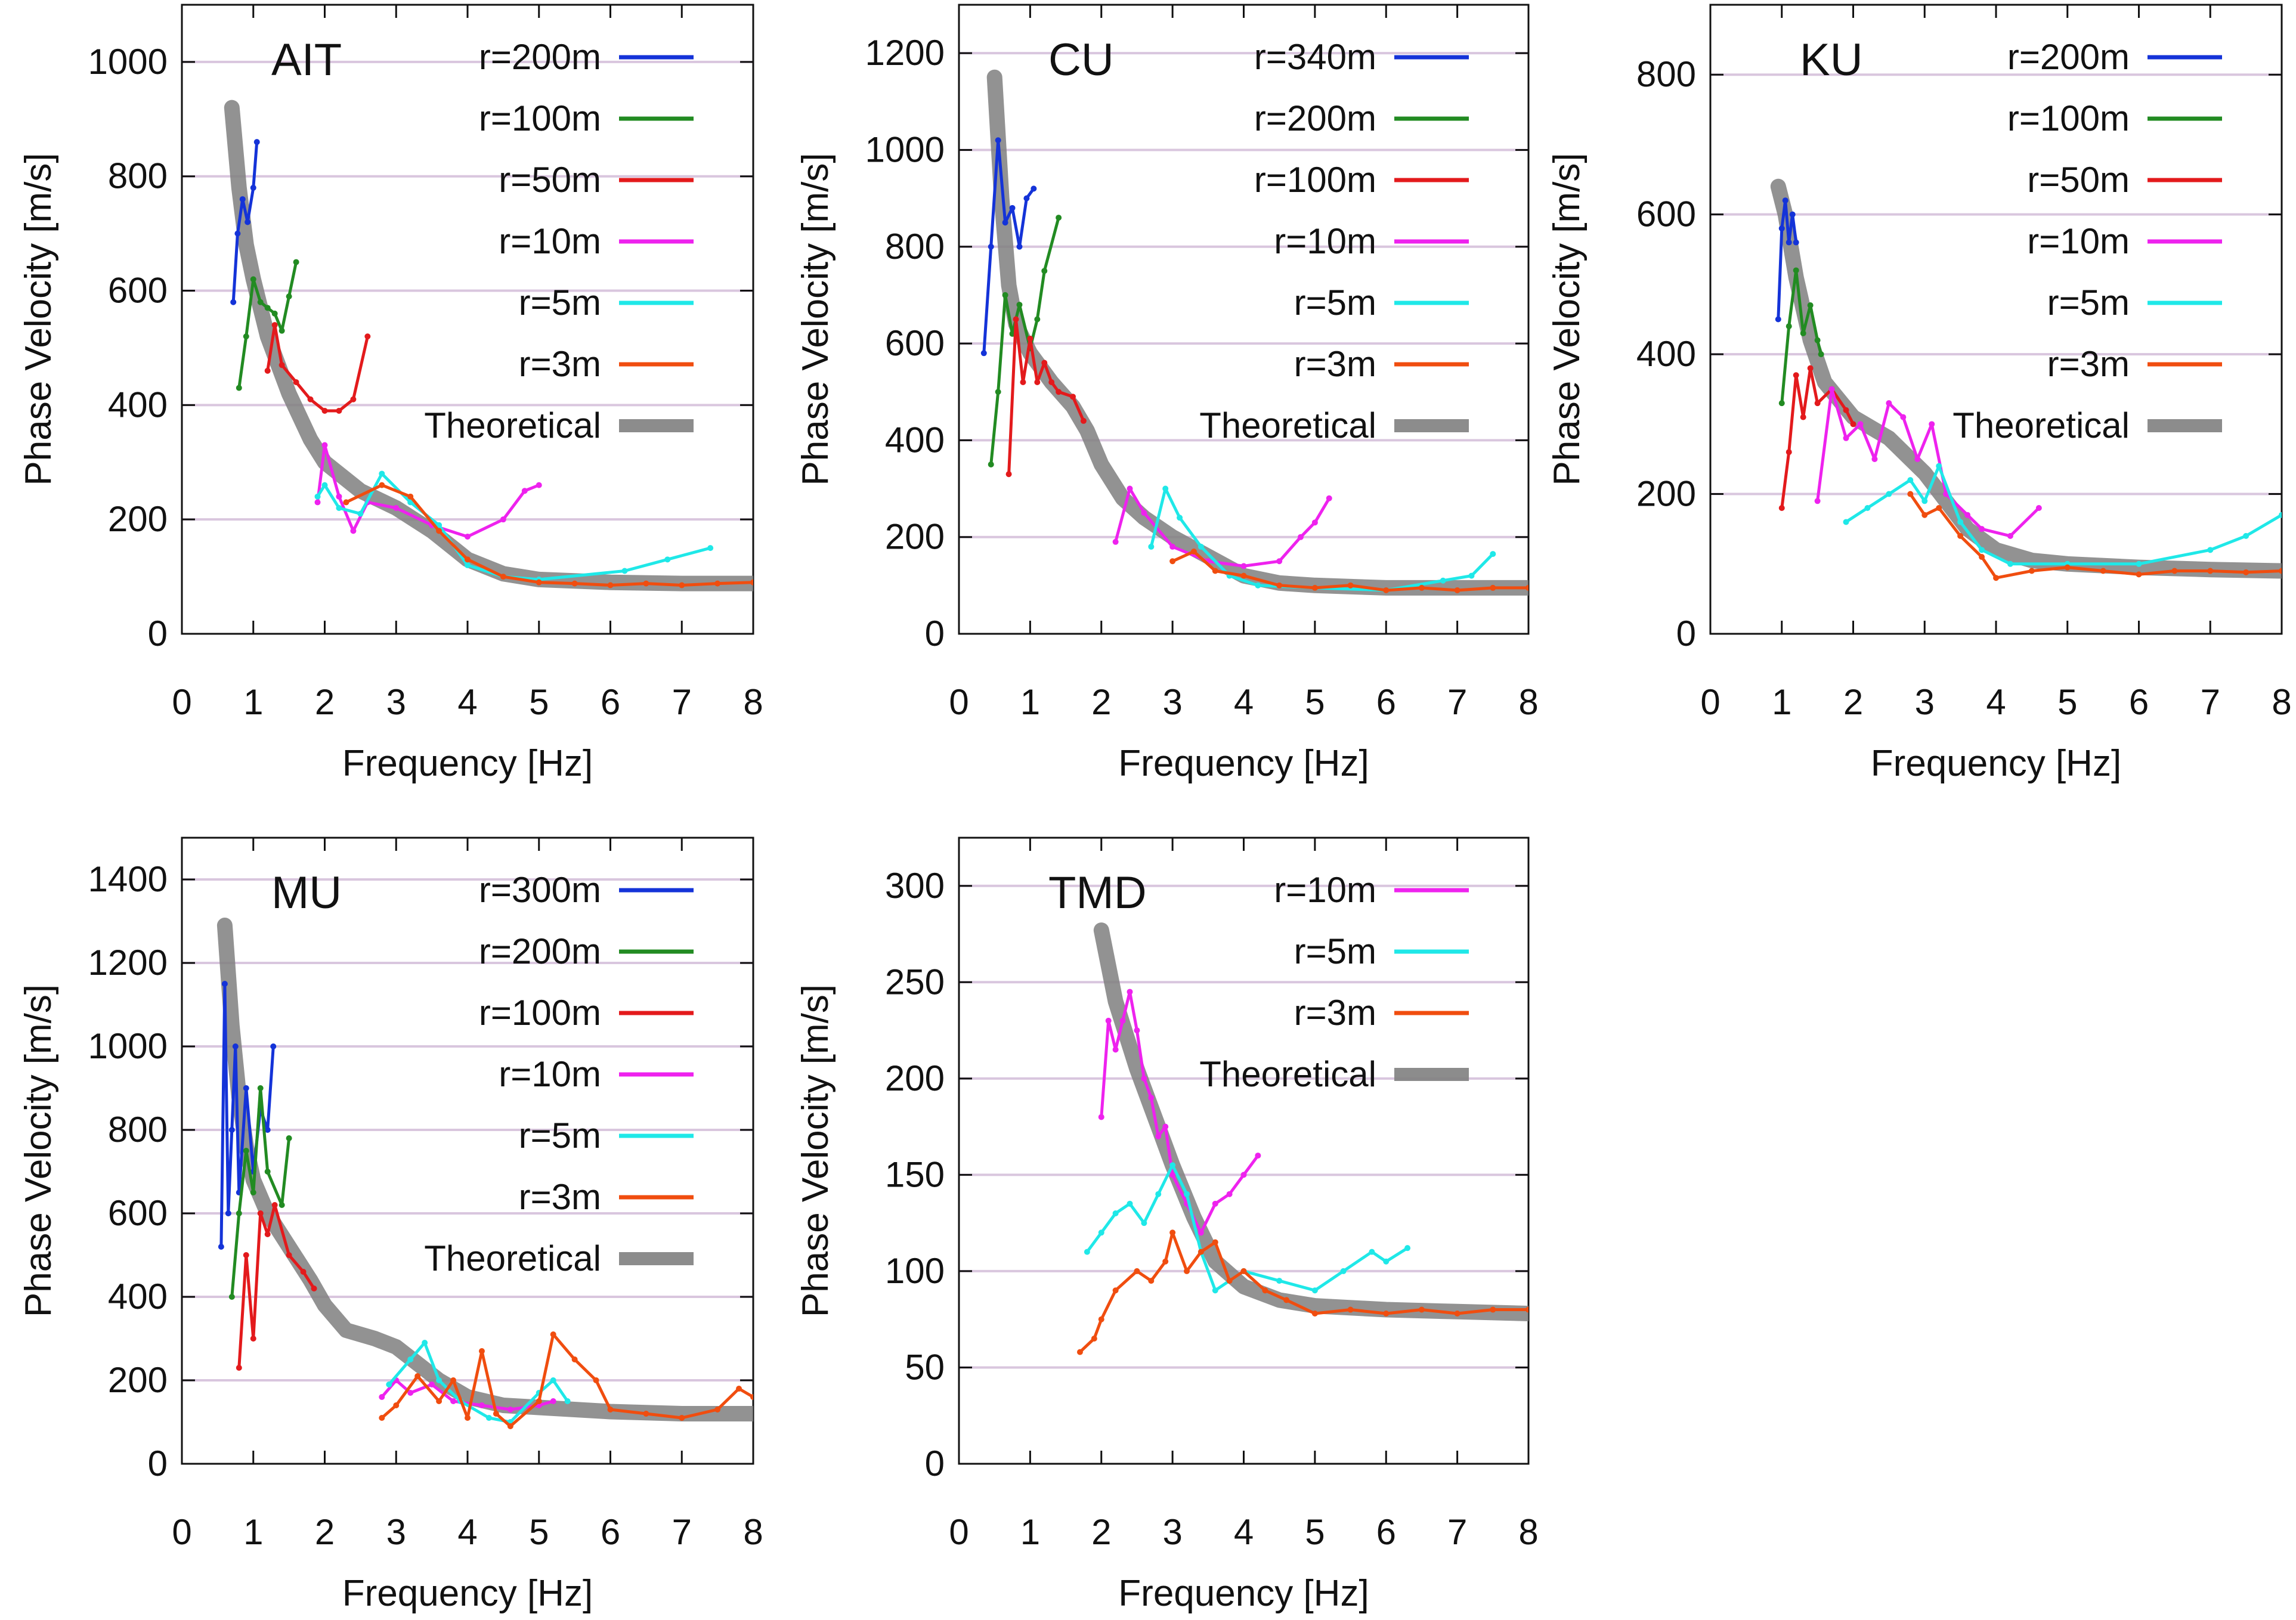 The image size is (2296, 1620). I want to click on y-axis-label: Phase Velocity [m/s], so click(815, 1151).